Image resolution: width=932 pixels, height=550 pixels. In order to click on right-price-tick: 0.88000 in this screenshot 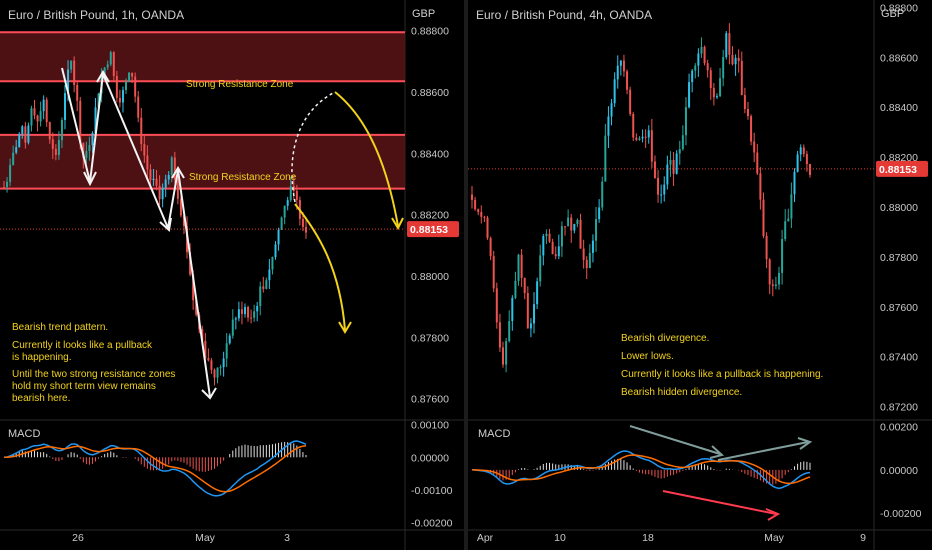, I will do `click(899, 208)`.